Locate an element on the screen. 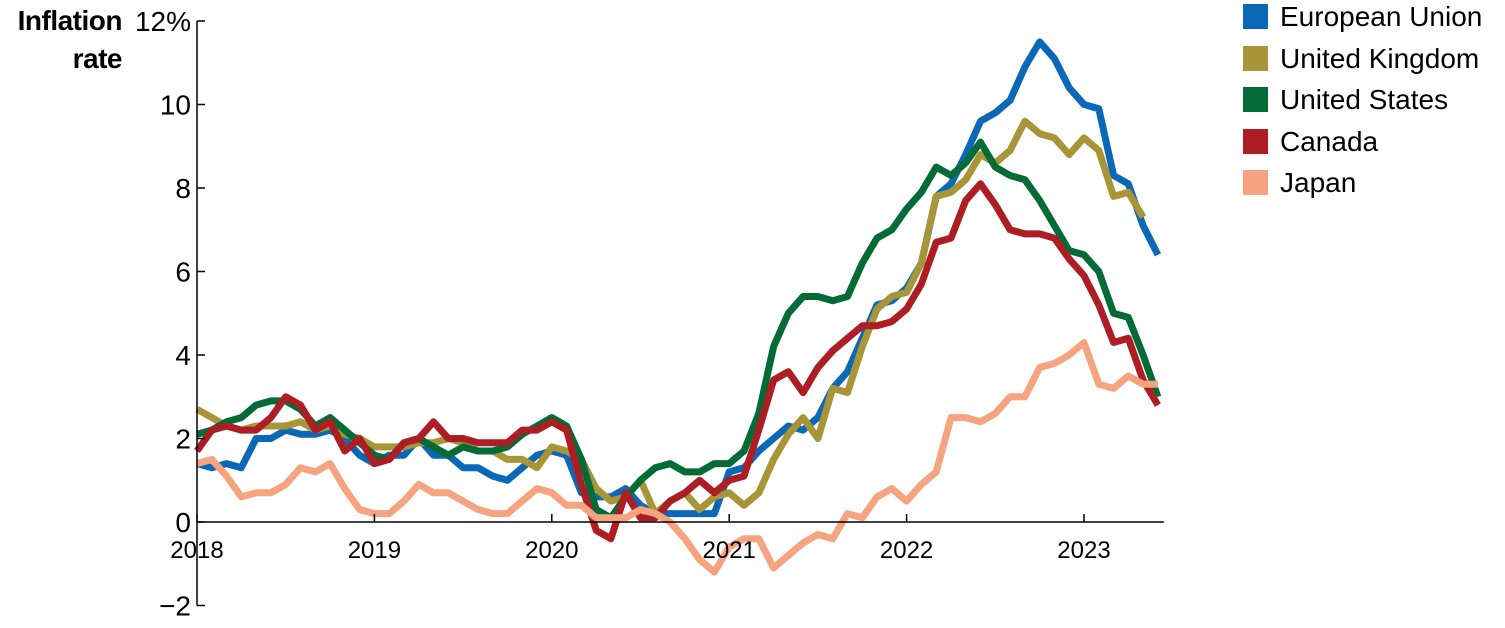 The width and height of the screenshot is (1505, 628). legend-label: European Union is located at coordinates (1381, 16).